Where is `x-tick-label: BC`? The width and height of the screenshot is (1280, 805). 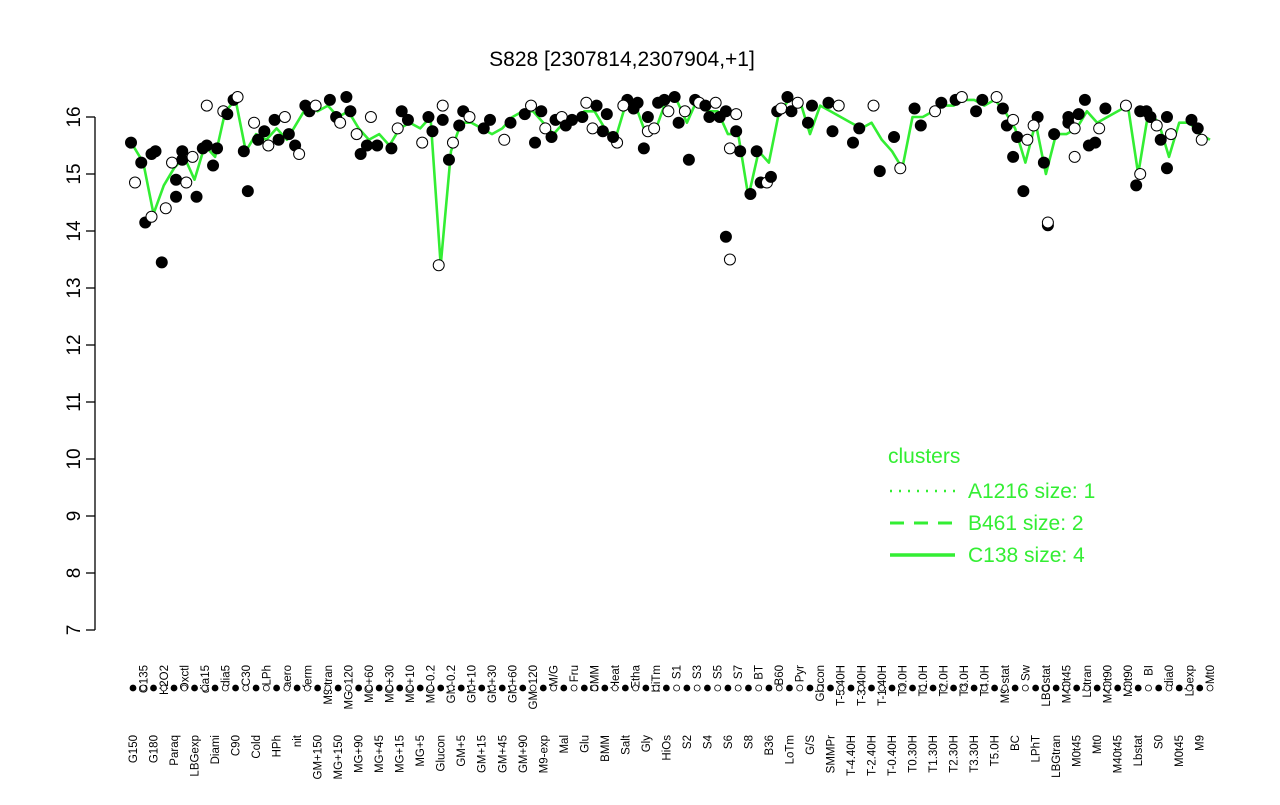
x-tick-label: BC is located at coordinates (1016, 743).